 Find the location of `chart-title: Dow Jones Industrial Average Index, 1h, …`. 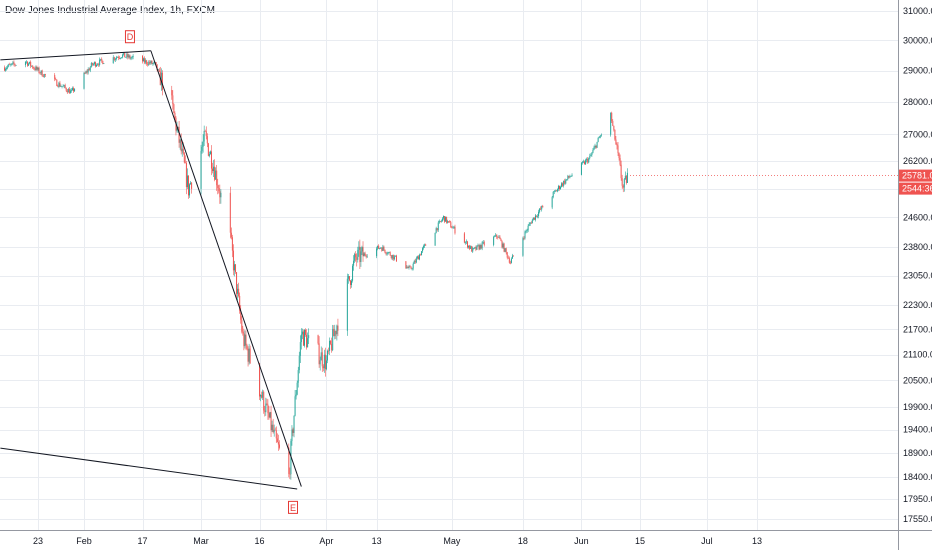

chart-title: Dow Jones Industrial Average Index, 1h, … is located at coordinates (110, 10).